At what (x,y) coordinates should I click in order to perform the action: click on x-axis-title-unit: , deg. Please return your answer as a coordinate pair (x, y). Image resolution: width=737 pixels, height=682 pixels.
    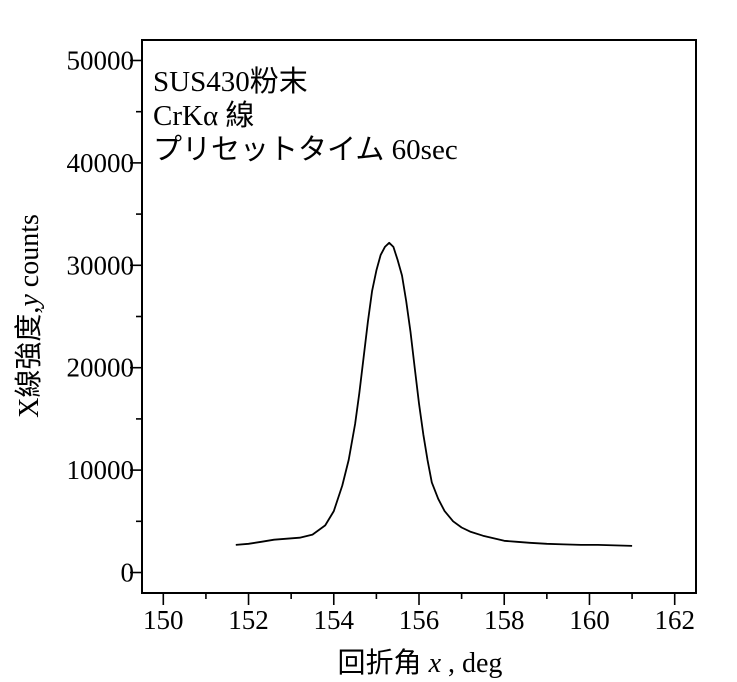
    Looking at the image, I should click on (471, 663).